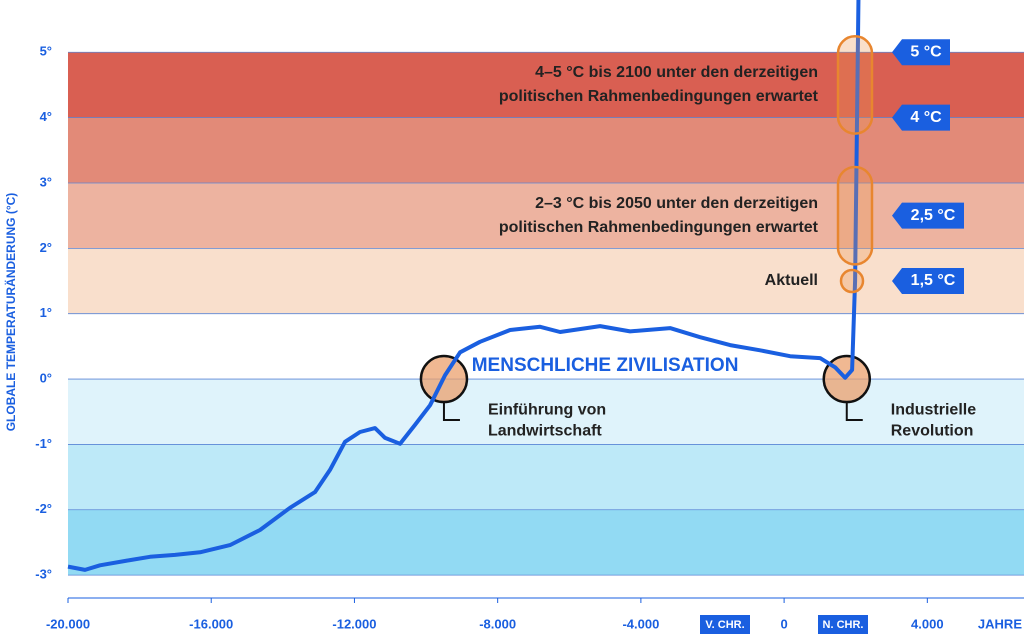 The height and width of the screenshot is (635, 1024). I want to click on y-tick-label: 5°, so click(46, 51).